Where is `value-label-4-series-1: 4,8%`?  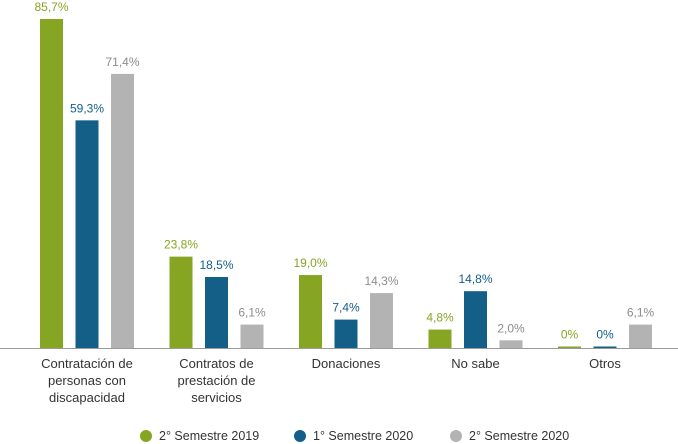 value-label-4-series-1: 4,8% is located at coordinates (440, 318).